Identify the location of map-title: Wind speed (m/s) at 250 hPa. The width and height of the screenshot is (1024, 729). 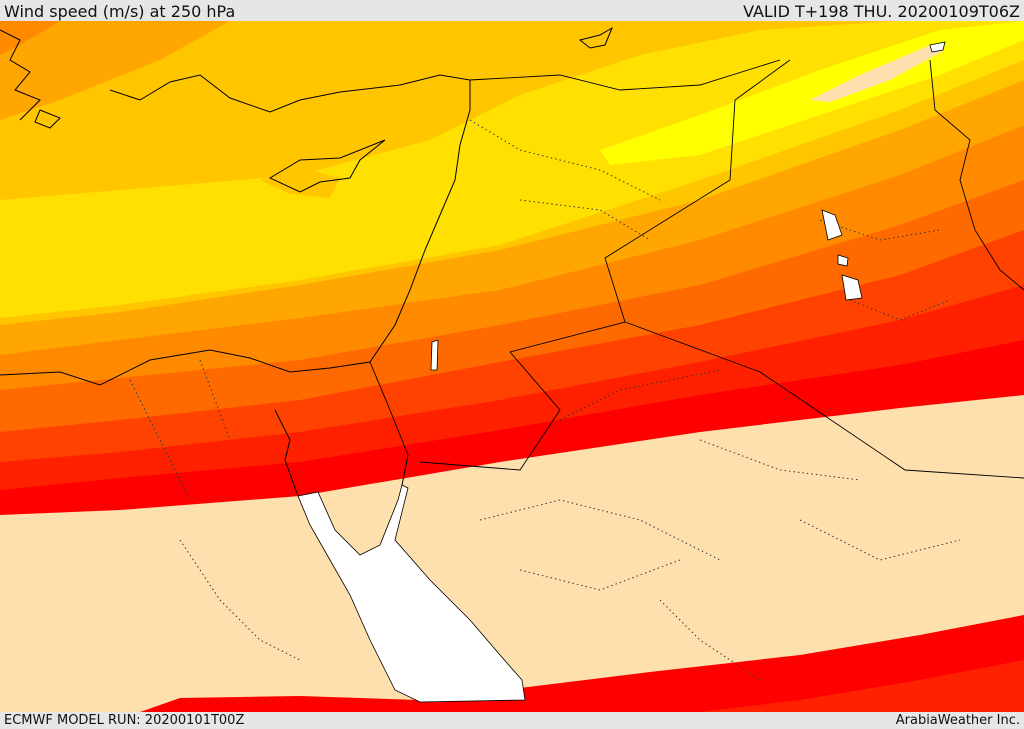
(120, 11).